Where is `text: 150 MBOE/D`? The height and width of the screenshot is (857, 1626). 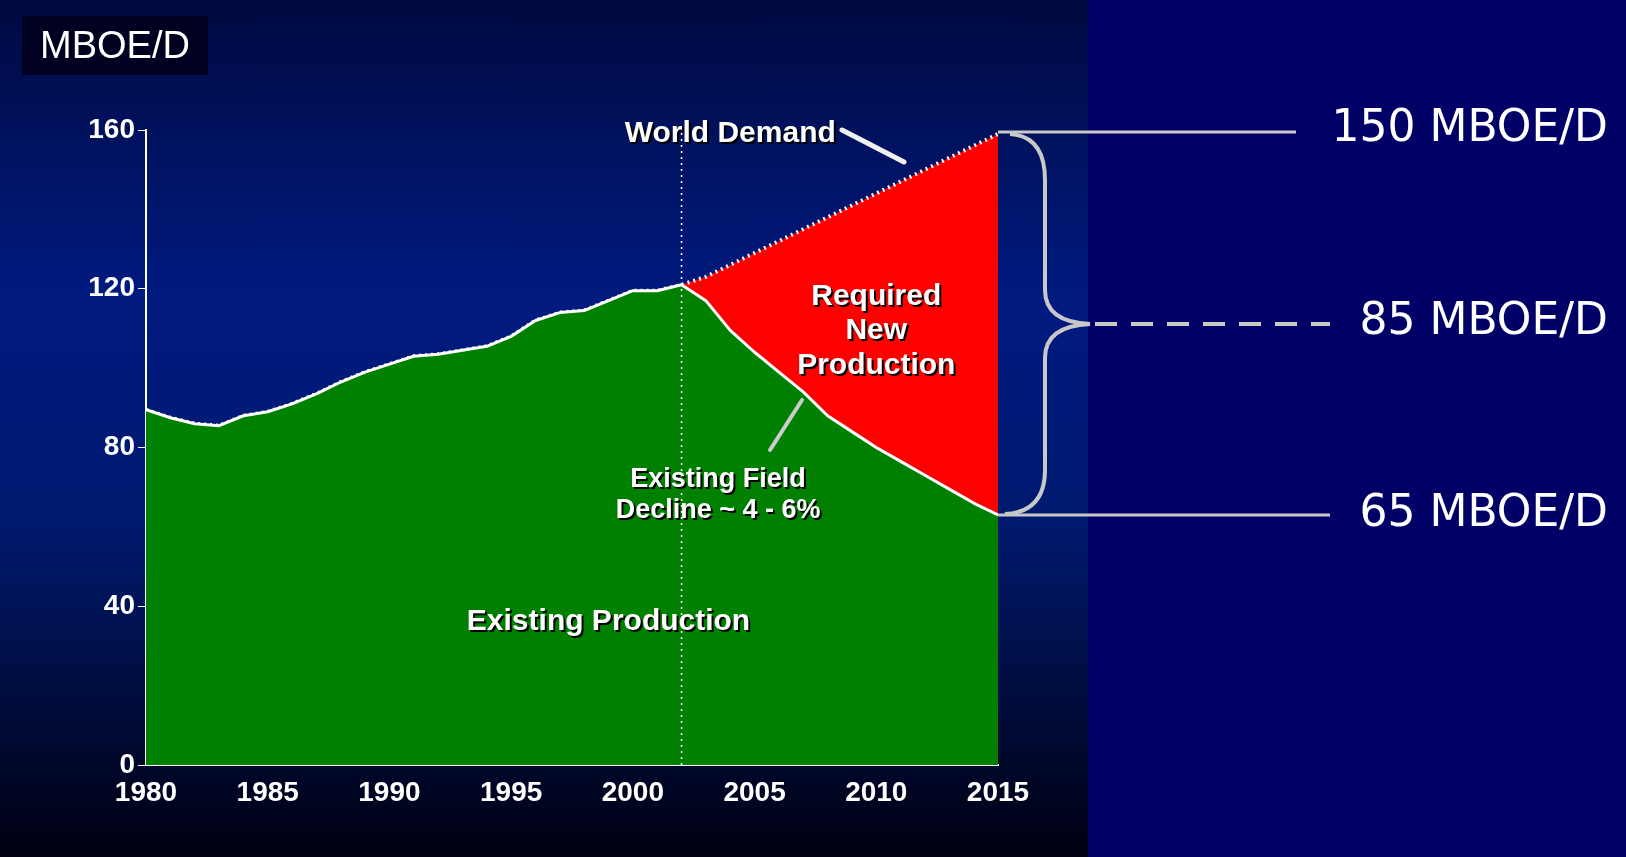 text: 150 MBOE/D is located at coordinates (1469, 126).